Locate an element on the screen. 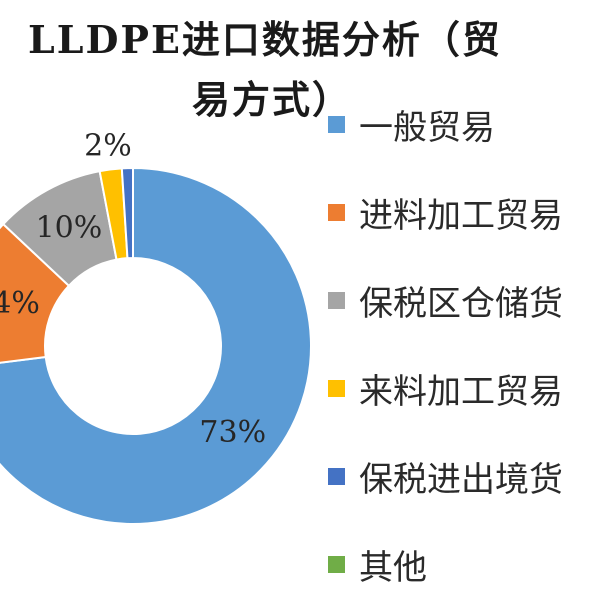 The width and height of the screenshot is (600, 600). legend-label-0: 一般贸易 is located at coordinates (427, 127).